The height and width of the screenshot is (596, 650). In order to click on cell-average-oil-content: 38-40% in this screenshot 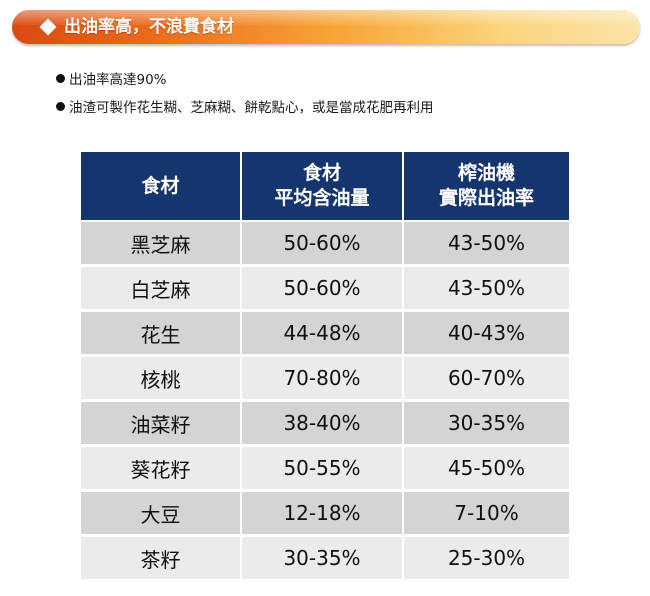, I will do `click(323, 423)`.